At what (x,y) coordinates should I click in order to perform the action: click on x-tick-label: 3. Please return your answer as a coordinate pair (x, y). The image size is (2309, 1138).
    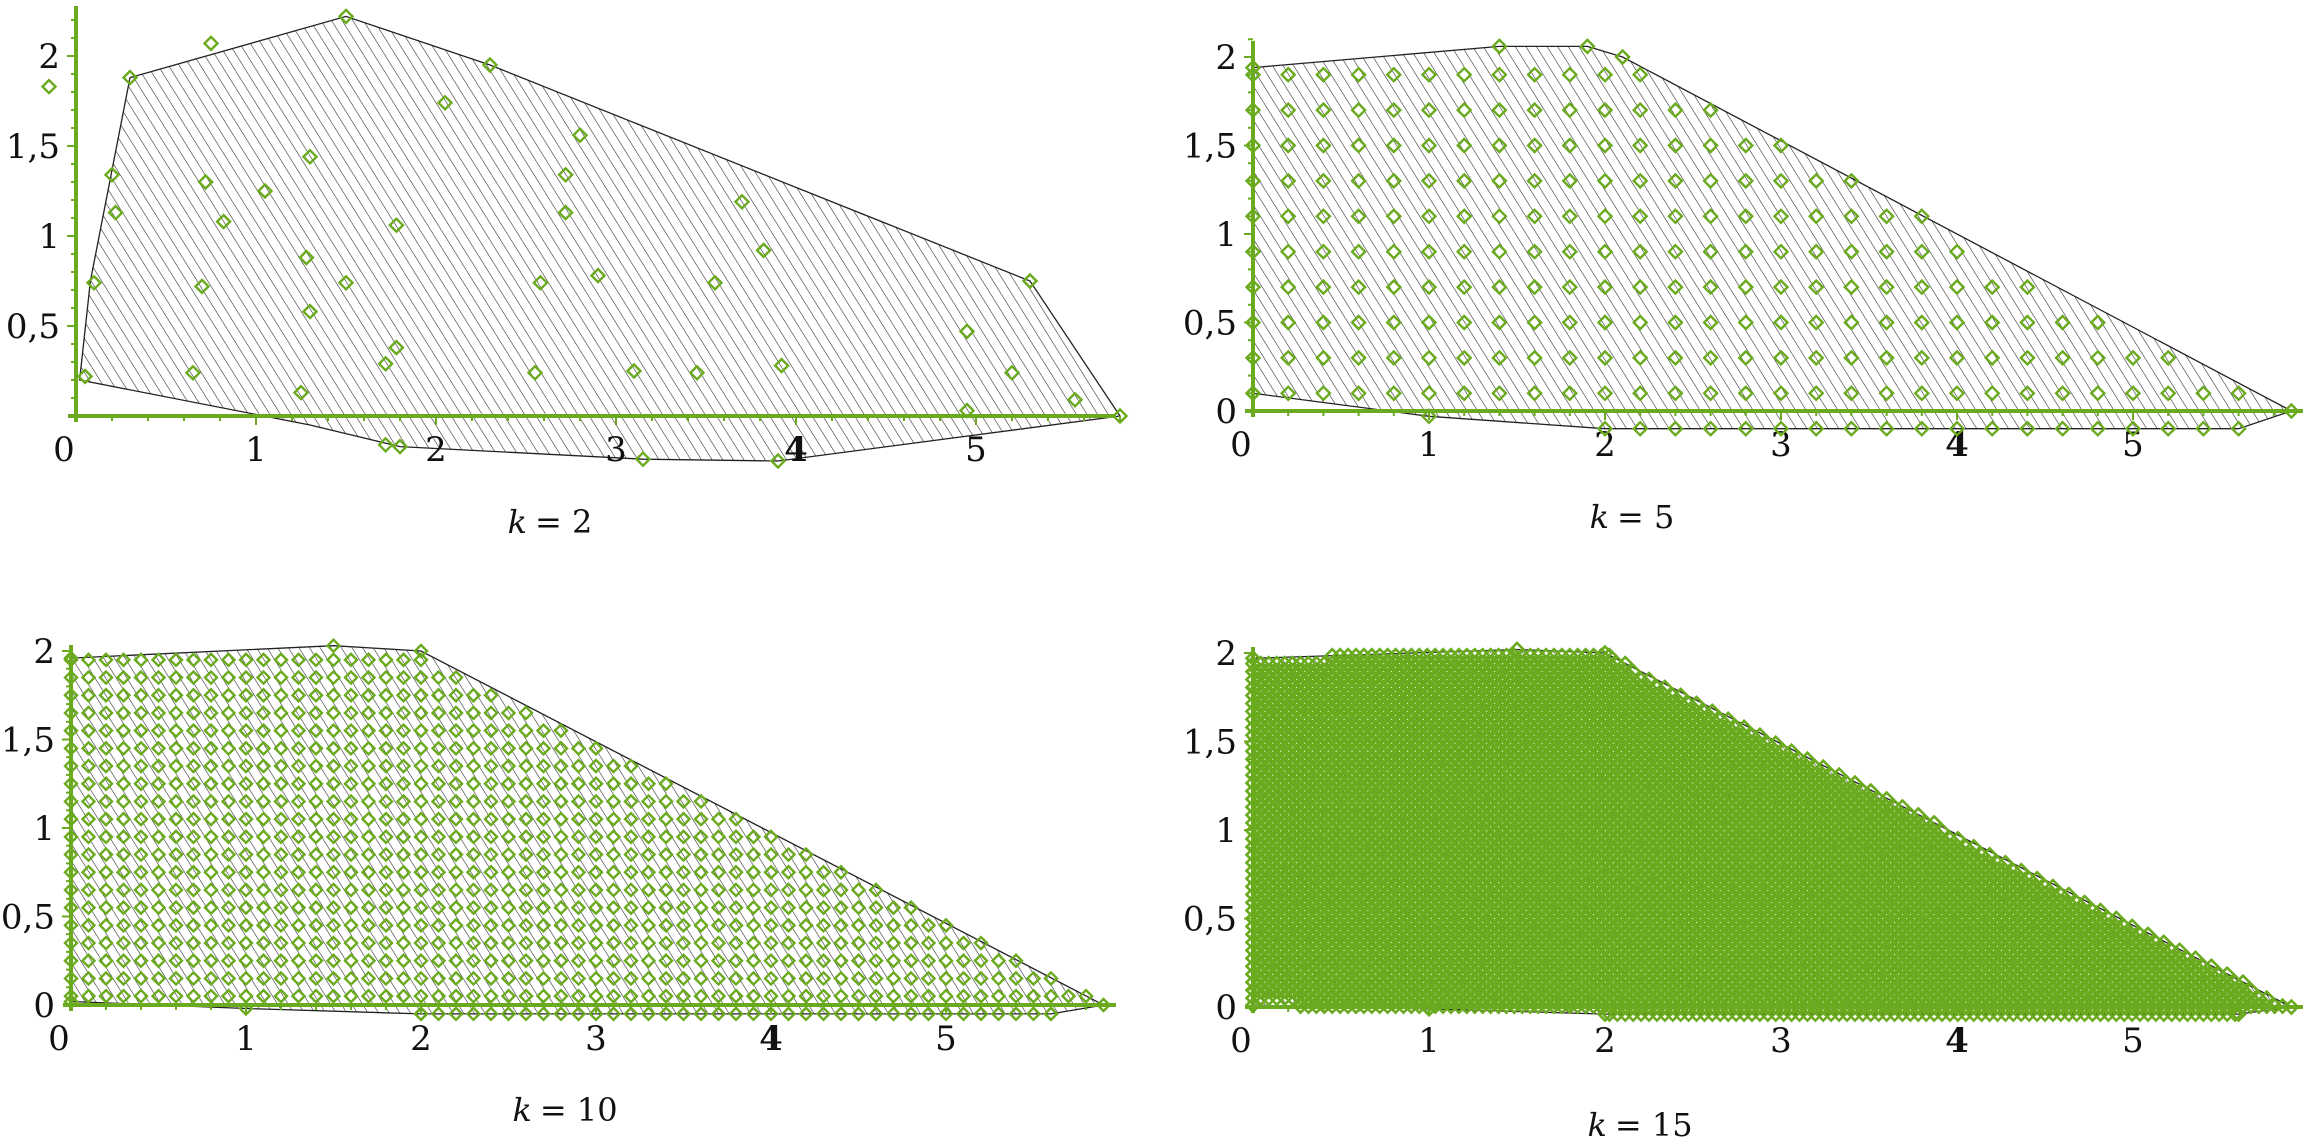
    Looking at the image, I should click on (596, 1039).